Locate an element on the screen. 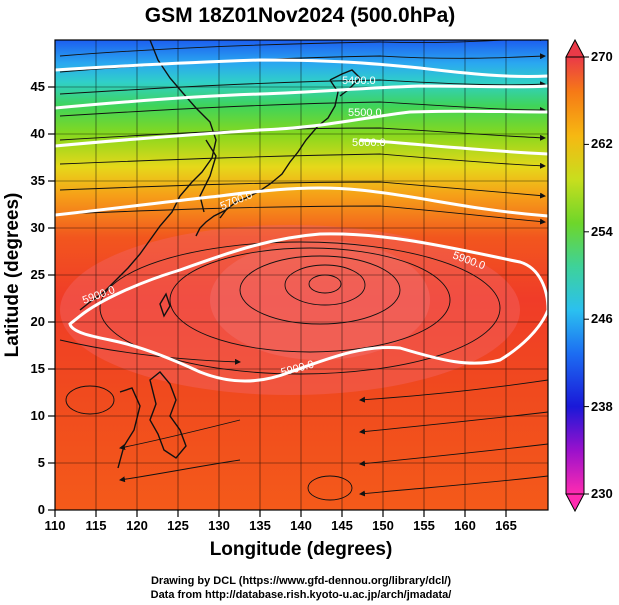 The width and height of the screenshot is (619, 605). colorbar-bottom-arrow is located at coordinates (575, 503).